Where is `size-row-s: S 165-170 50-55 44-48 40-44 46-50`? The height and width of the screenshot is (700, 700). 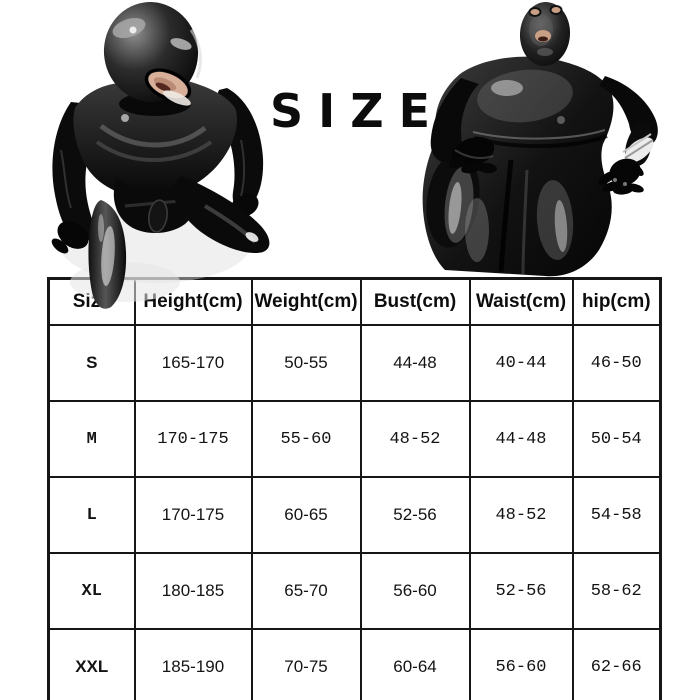
size-row-s: S 165-170 50-55 44-48 40-44 46-50 is located at coordinates (354, 363).